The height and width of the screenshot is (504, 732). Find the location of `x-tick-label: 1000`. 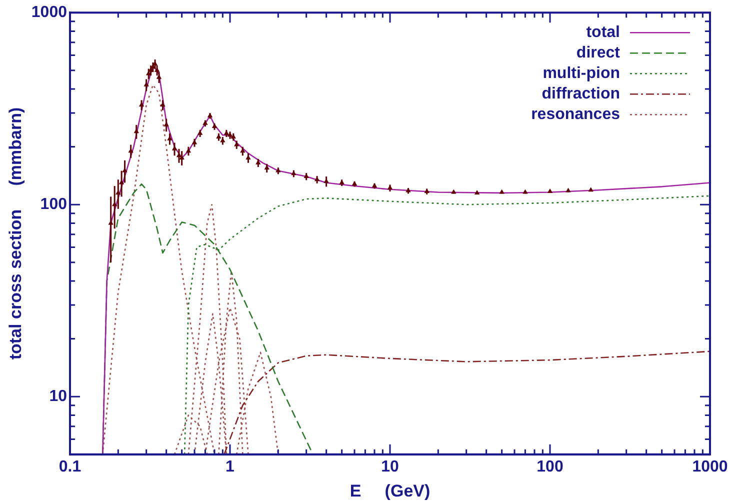

x-tick-label: 1000 is located at coordinates (710, 467).